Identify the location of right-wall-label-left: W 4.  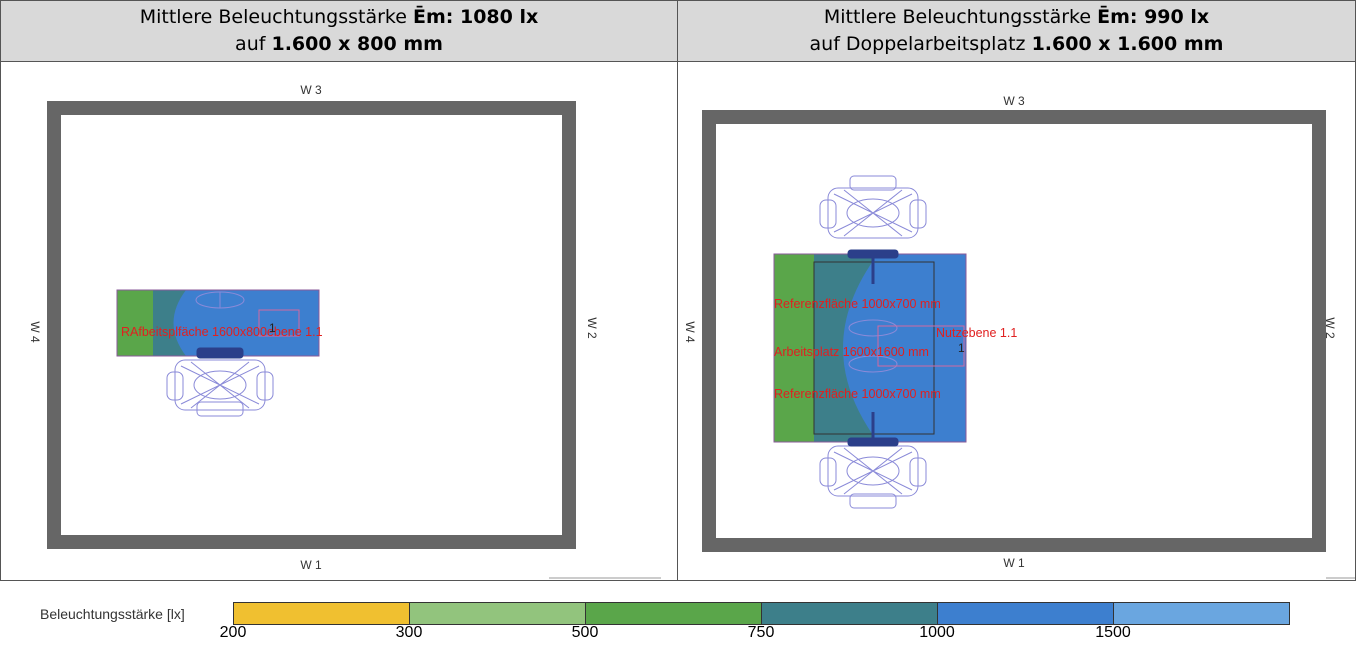
(690, 332).